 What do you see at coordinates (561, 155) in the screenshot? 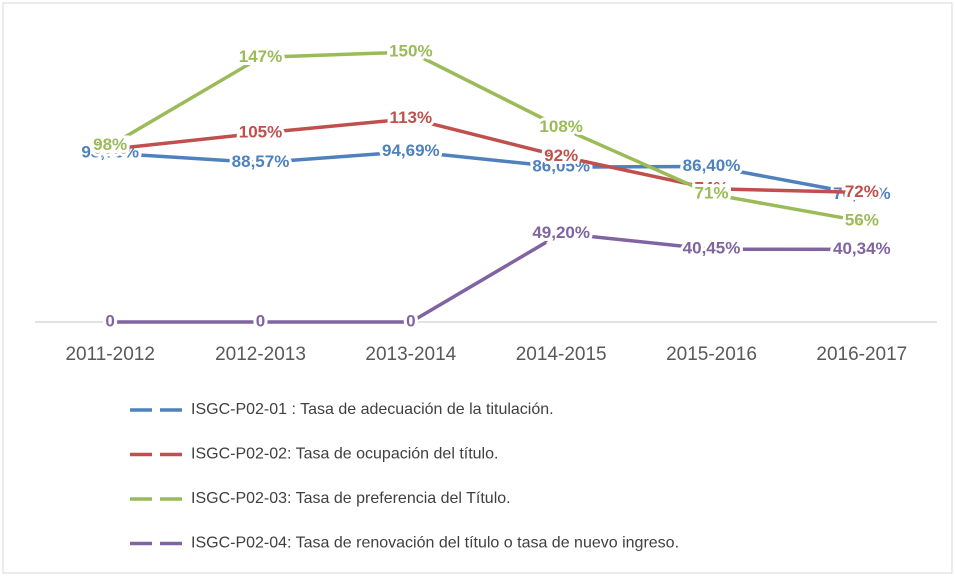
I see `data-label: 92%` at bounding box center [561, 155].